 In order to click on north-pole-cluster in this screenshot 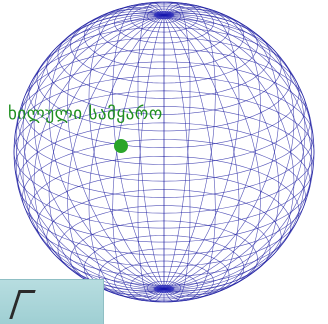, I will do `click(164, 15)`.